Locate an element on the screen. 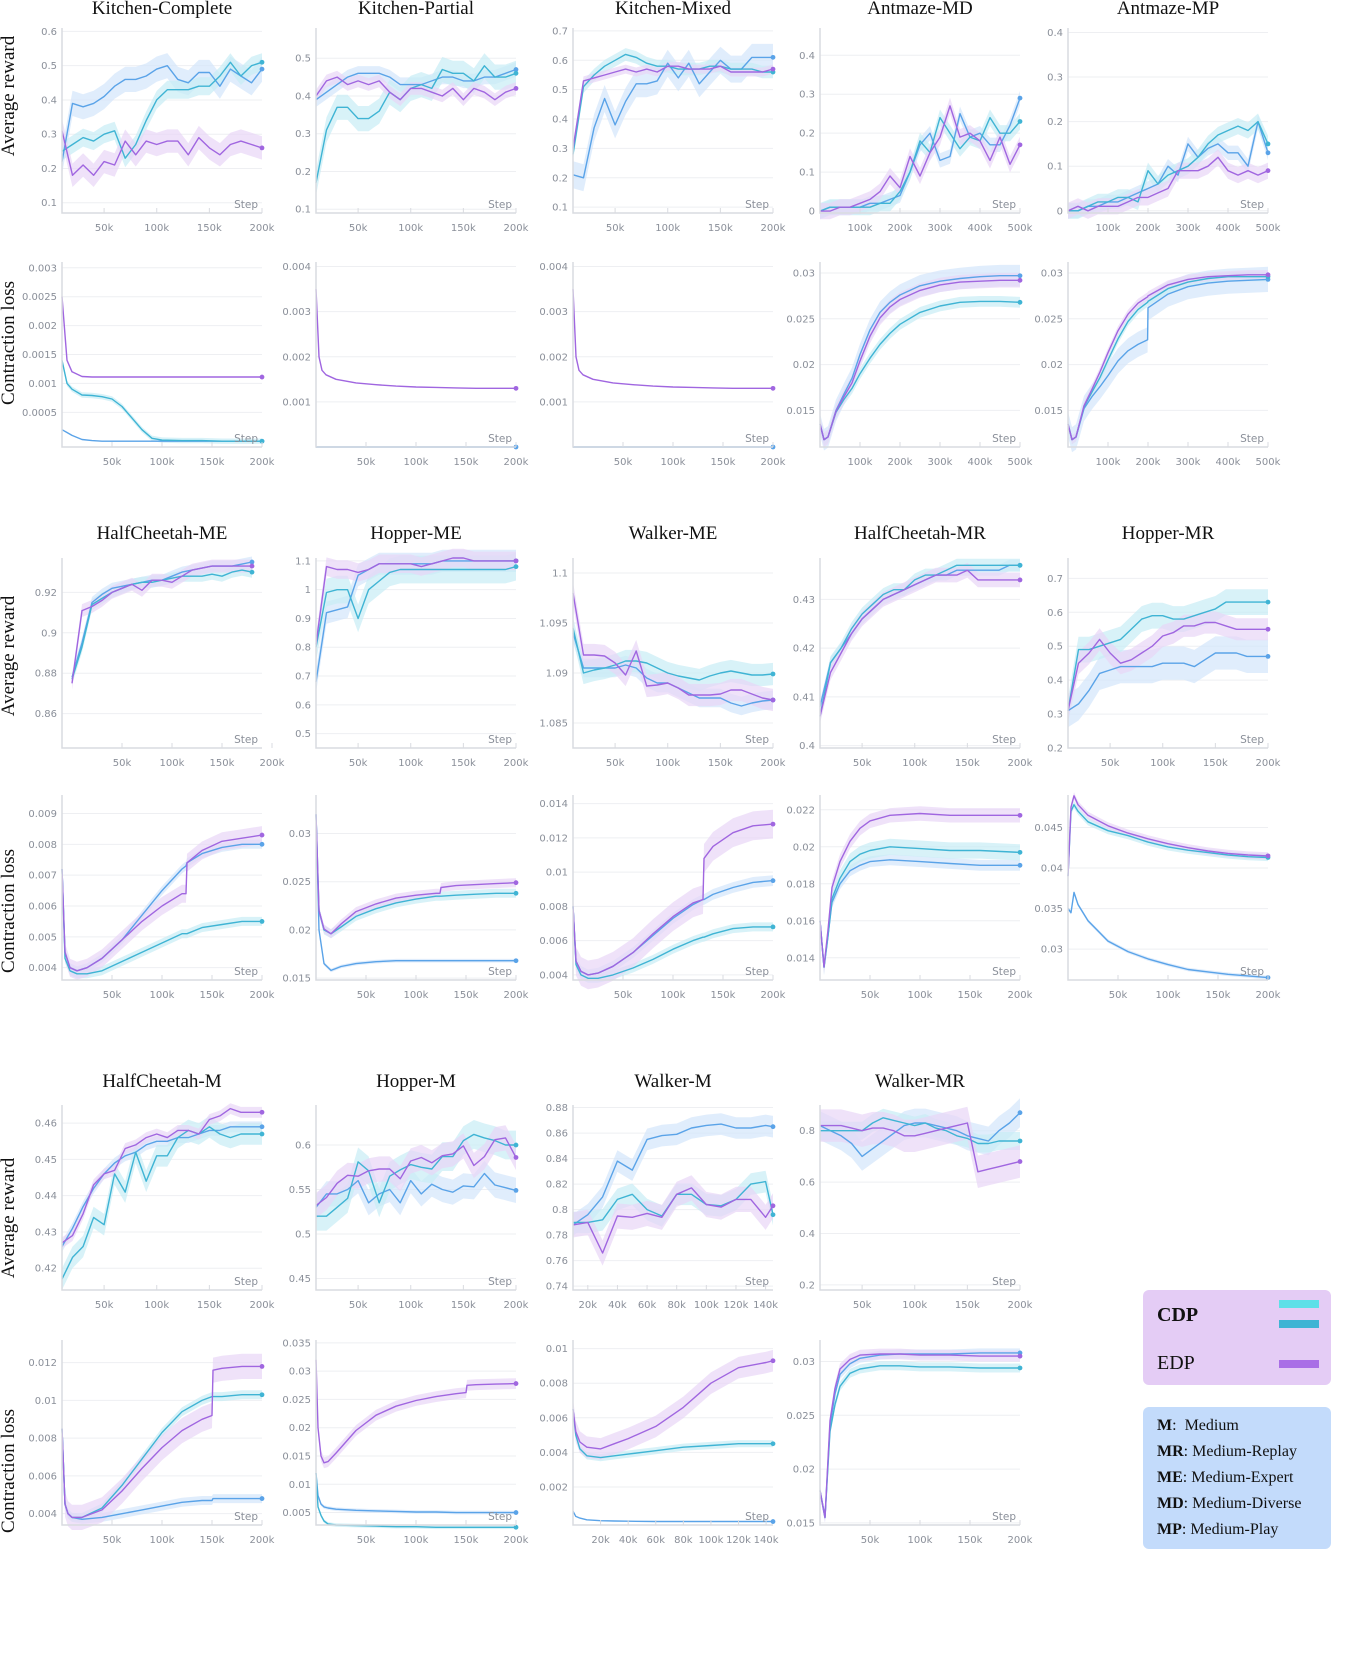  abbr-item: M: Medium is located at coordinates (1198, 1425).